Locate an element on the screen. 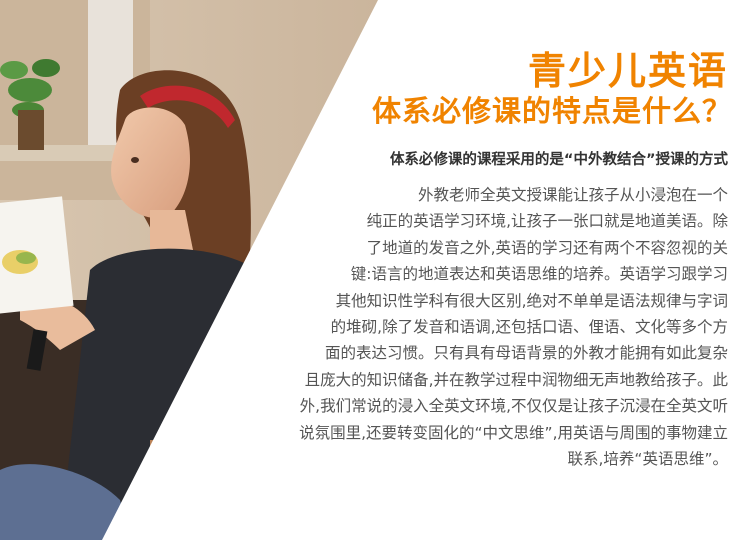 The width and height of the screenshot is (750, 544). body-line: 的堆砌,除了发音和语调,还包括口语、俚语、文化等多个方 is located at coordinates (529, 327).